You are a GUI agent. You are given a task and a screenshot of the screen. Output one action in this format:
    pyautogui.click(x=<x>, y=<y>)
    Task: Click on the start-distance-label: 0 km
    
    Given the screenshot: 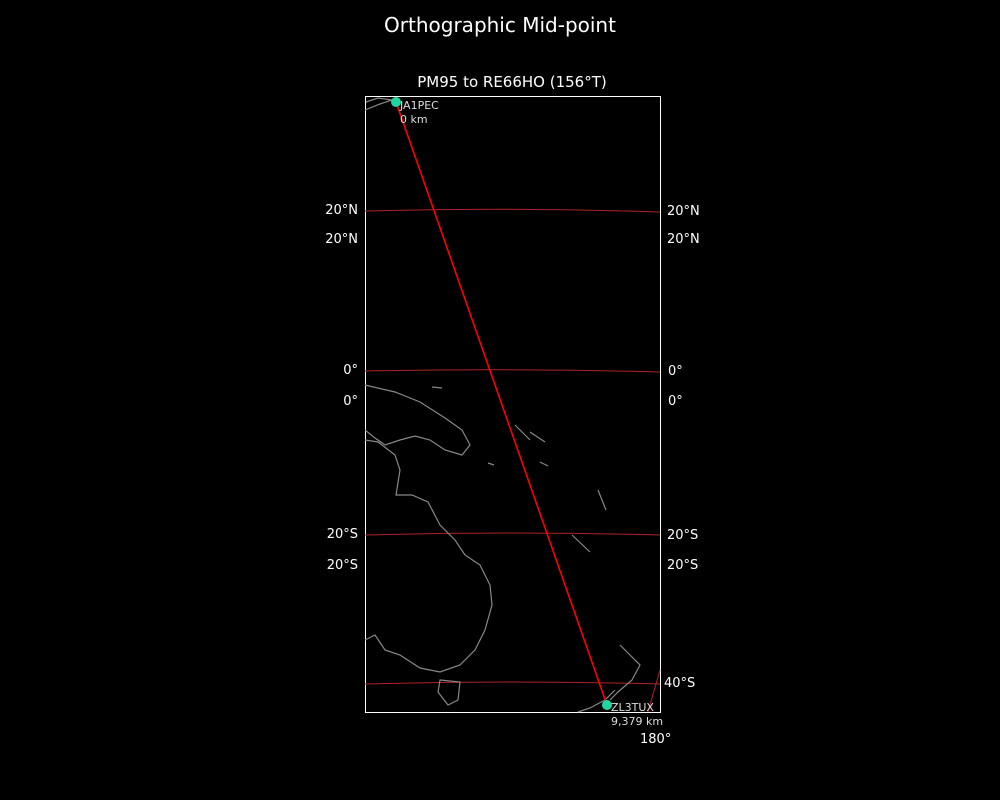 What is the action you would take?
    pyautogui.click(x=414, y=119)
    